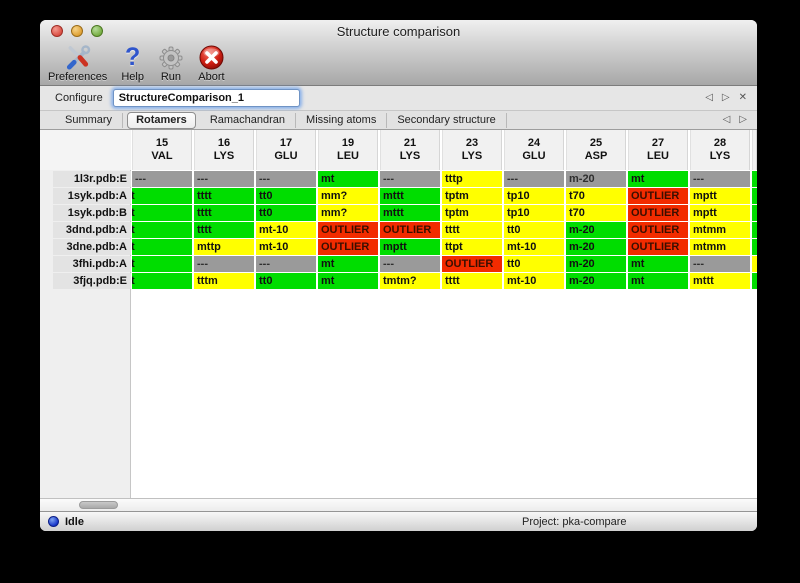  Describe the element at coordinates (447, 120) in the screenshot. I see `tab-secondary-structure: Secondary structure` at that location.